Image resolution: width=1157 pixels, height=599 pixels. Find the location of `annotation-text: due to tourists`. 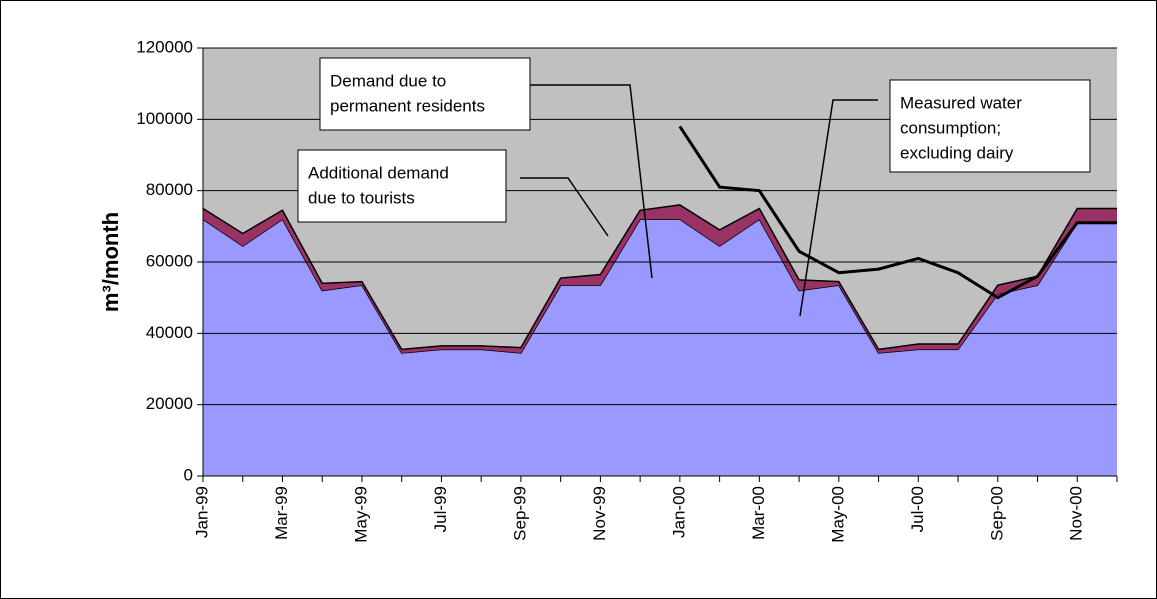

annotation-text: due to tourists is located at coordinates (361, 197).